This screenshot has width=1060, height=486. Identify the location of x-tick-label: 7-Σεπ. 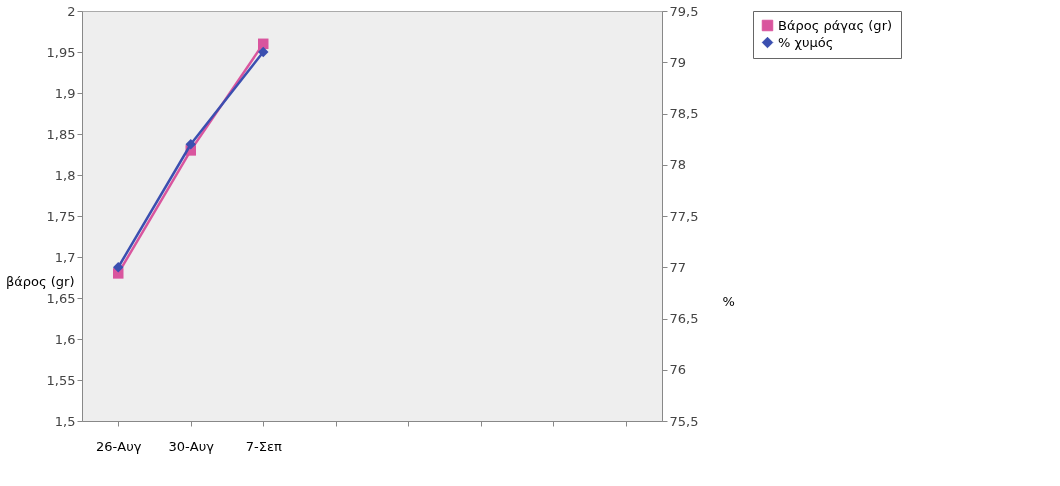
(263, 446).